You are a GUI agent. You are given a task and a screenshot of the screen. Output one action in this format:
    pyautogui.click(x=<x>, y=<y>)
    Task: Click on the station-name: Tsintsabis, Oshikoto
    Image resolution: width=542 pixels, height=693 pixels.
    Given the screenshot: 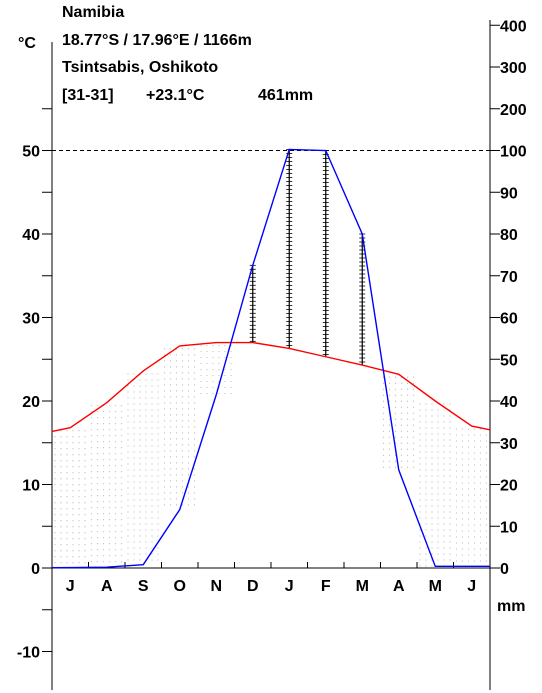 What is the action you would take?
    pyautogui.click(x=140, y=67)
    